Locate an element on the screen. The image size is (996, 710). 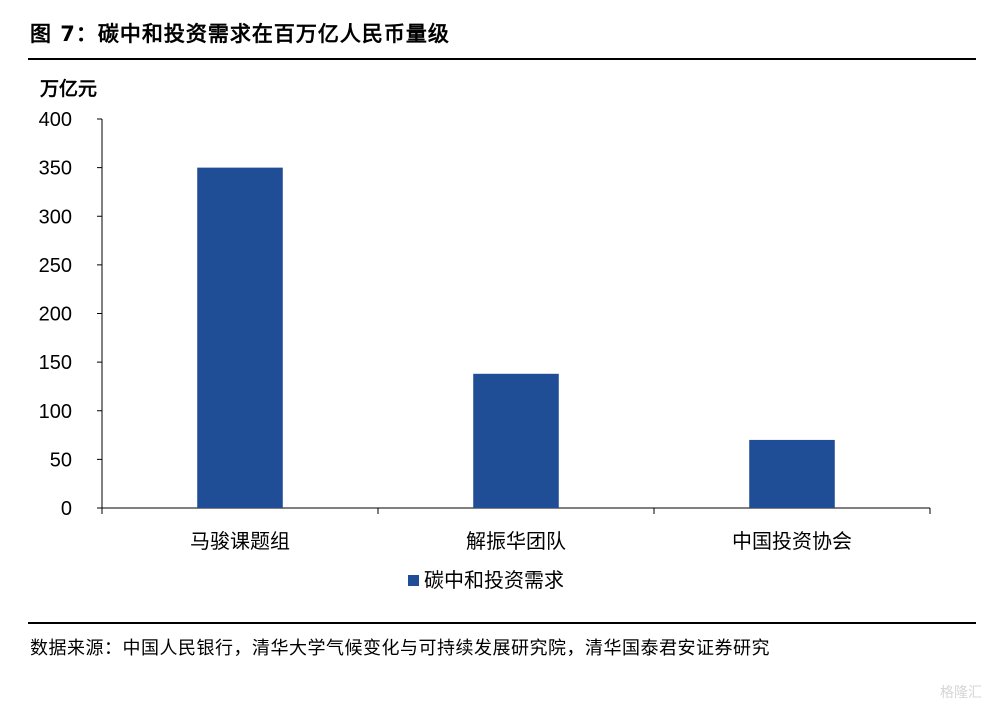
figure-title: 图 7：碳中和投资需求在百万亿人民币量级 is located at coordinates (240, 34).